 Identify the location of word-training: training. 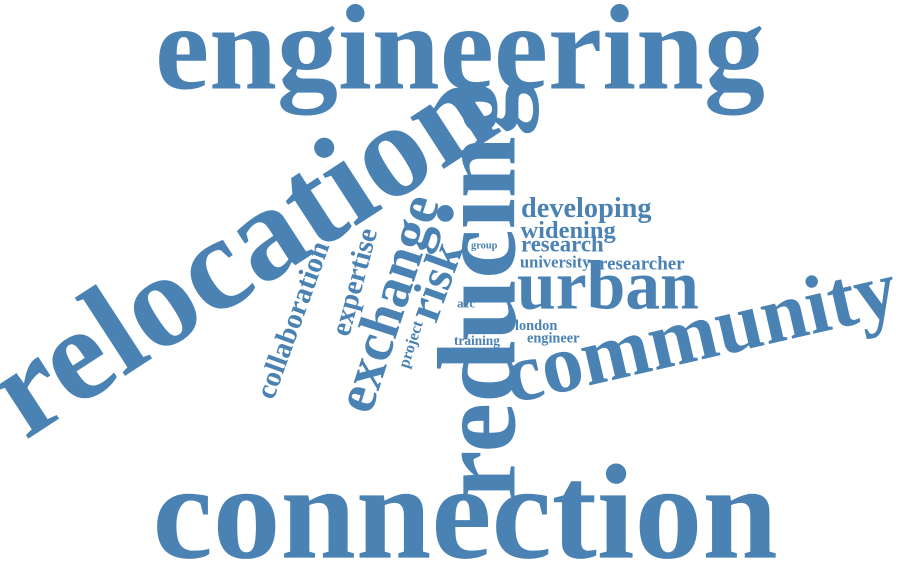
(477, 341).